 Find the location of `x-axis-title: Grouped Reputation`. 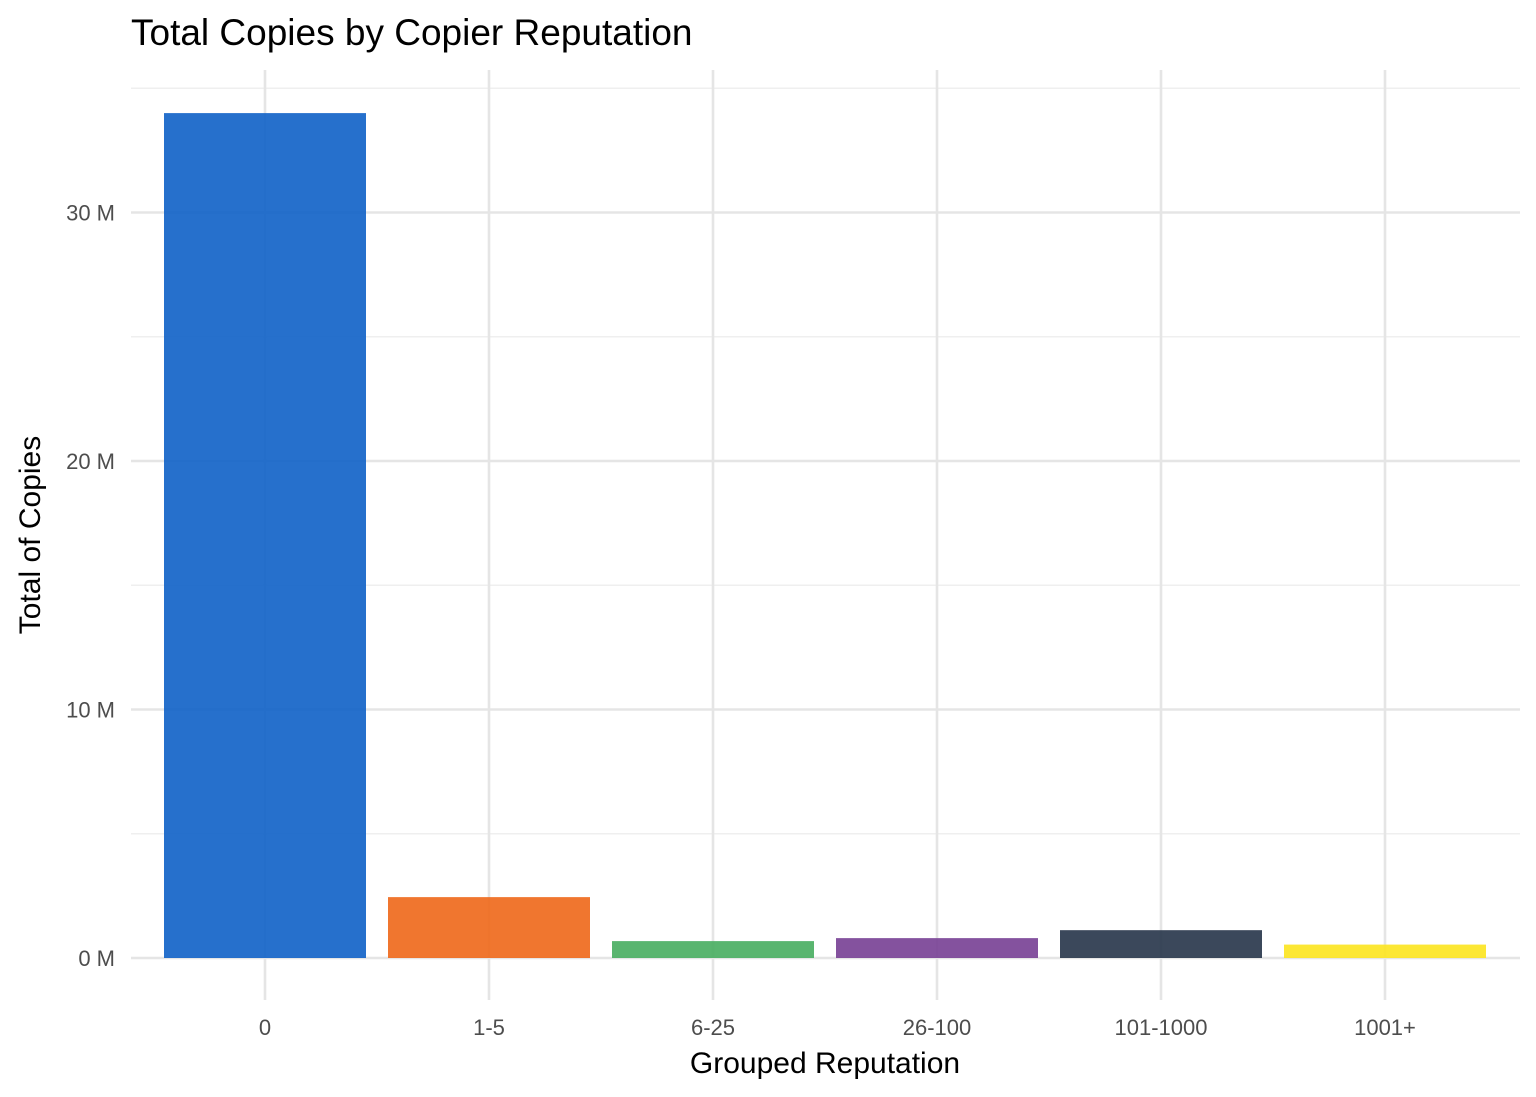

x-axis-title: Grouped Reputation is located at coordinates (825, 1063).